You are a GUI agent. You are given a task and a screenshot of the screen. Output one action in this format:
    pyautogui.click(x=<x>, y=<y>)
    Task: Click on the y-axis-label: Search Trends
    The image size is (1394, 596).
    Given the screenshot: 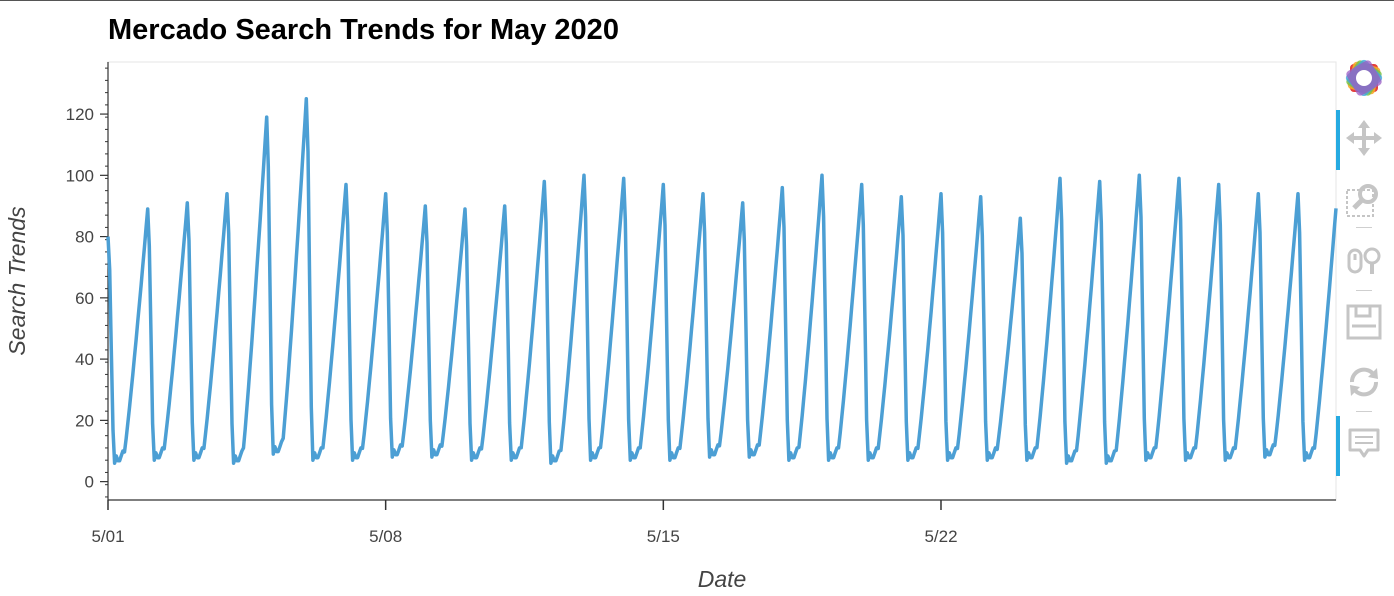 What is the action you would take?
    pyautogui.click(x=17, y=281)
    